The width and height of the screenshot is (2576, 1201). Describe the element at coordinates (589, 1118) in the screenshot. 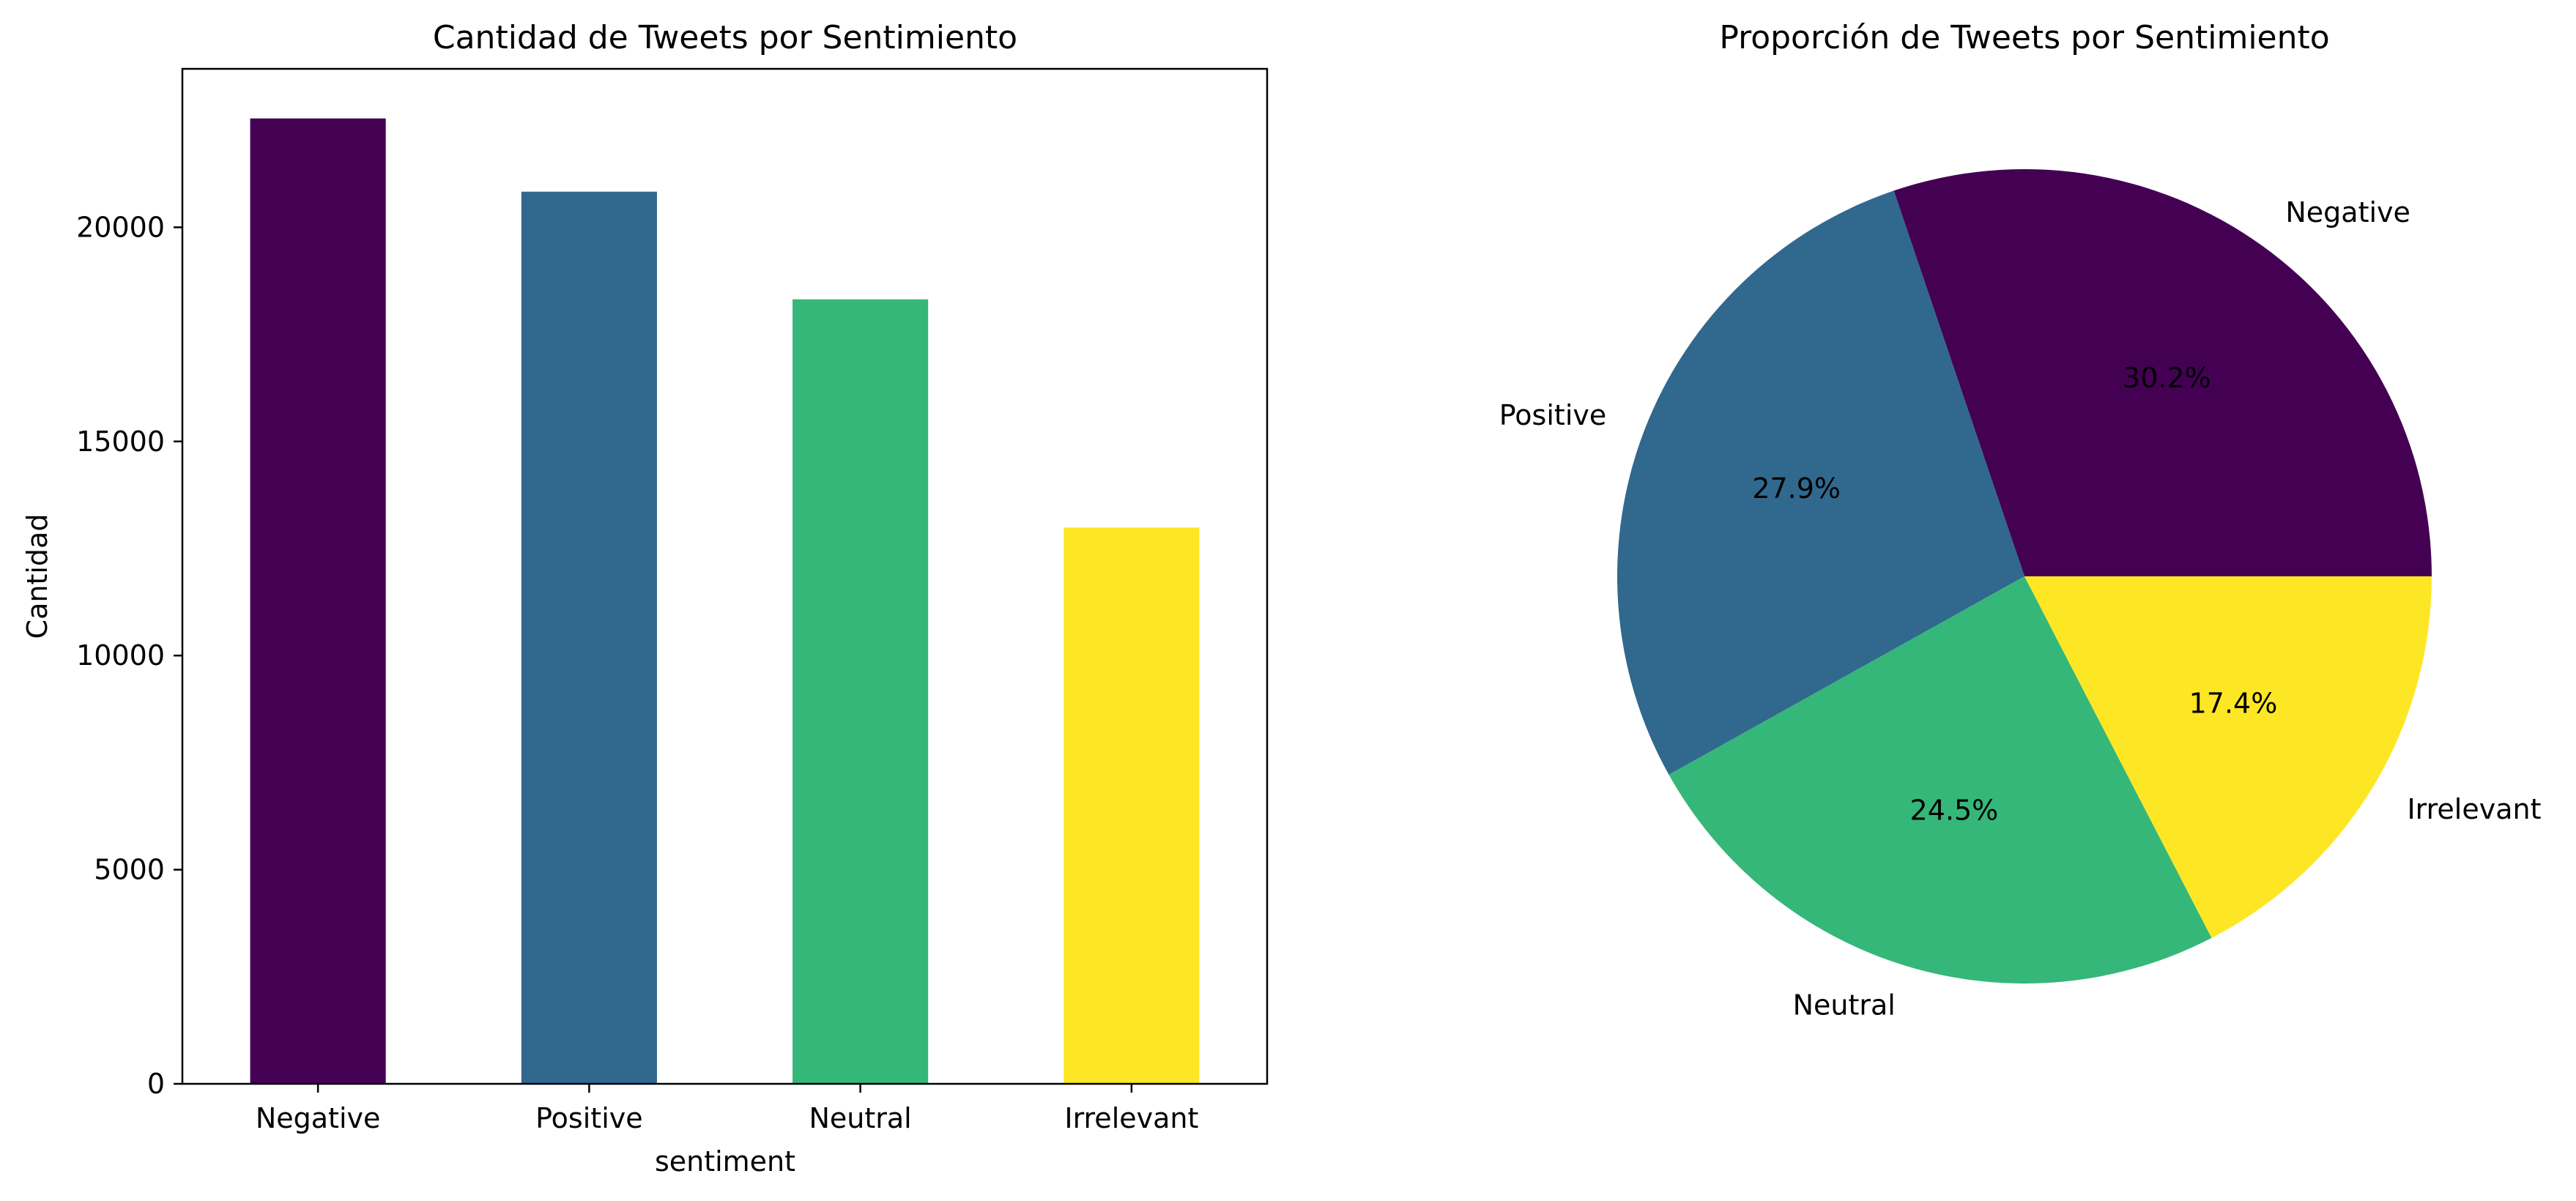

I see `x-tick-label-positive: Positive` at that location.